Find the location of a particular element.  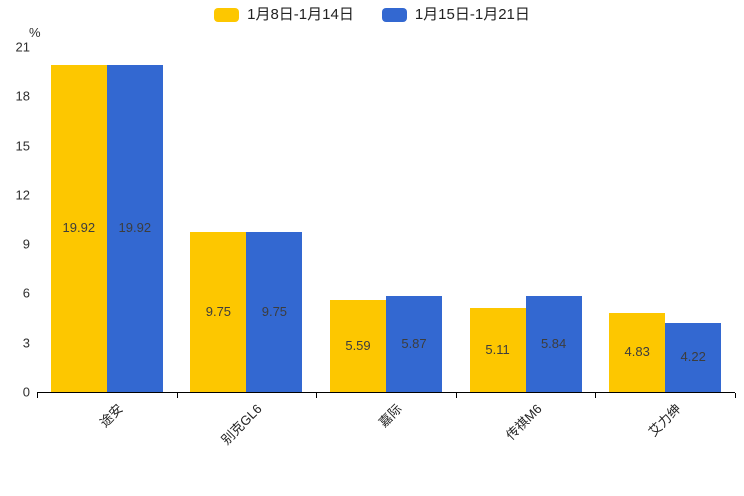

bar-value-label: 5.59 is located at coordinates (358, 346).